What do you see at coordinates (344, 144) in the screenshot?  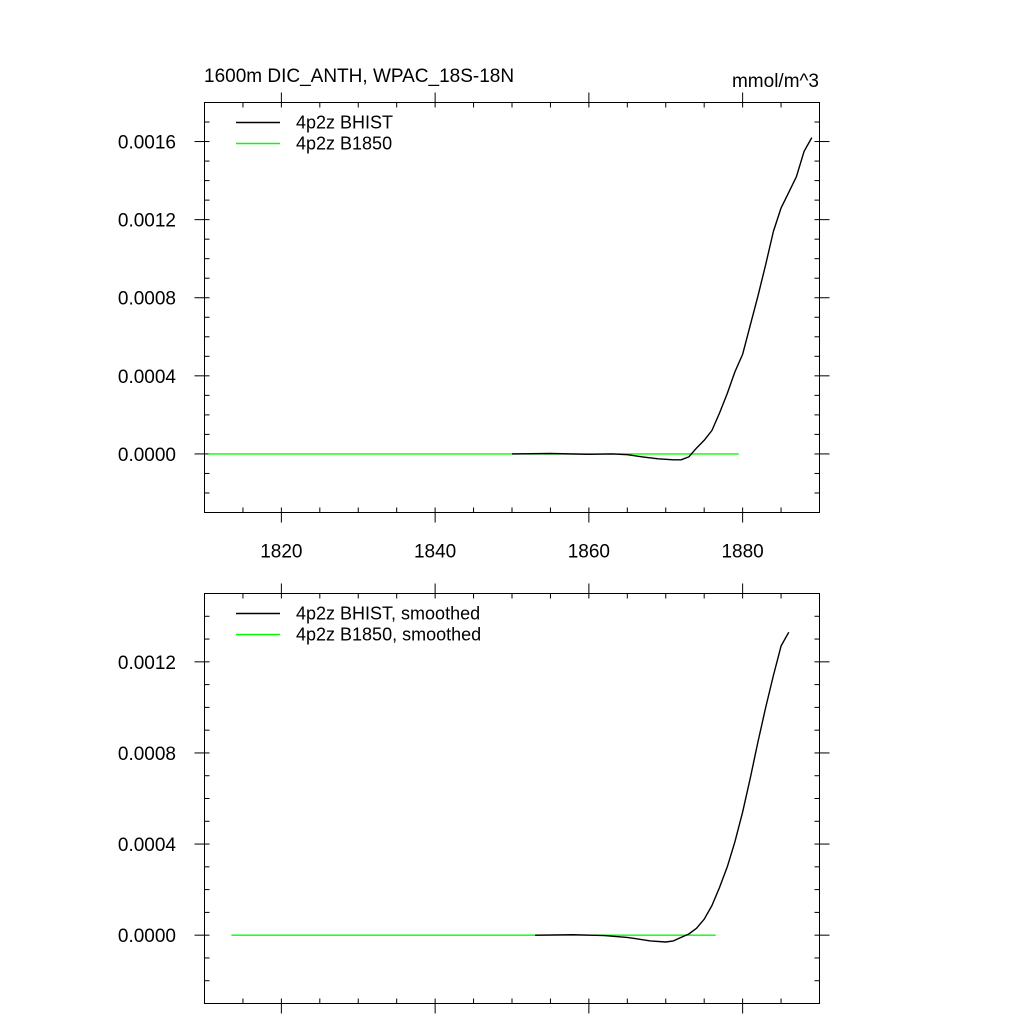 I see `legend-label: 4p2z B1850` at bounding box center [344, 144].